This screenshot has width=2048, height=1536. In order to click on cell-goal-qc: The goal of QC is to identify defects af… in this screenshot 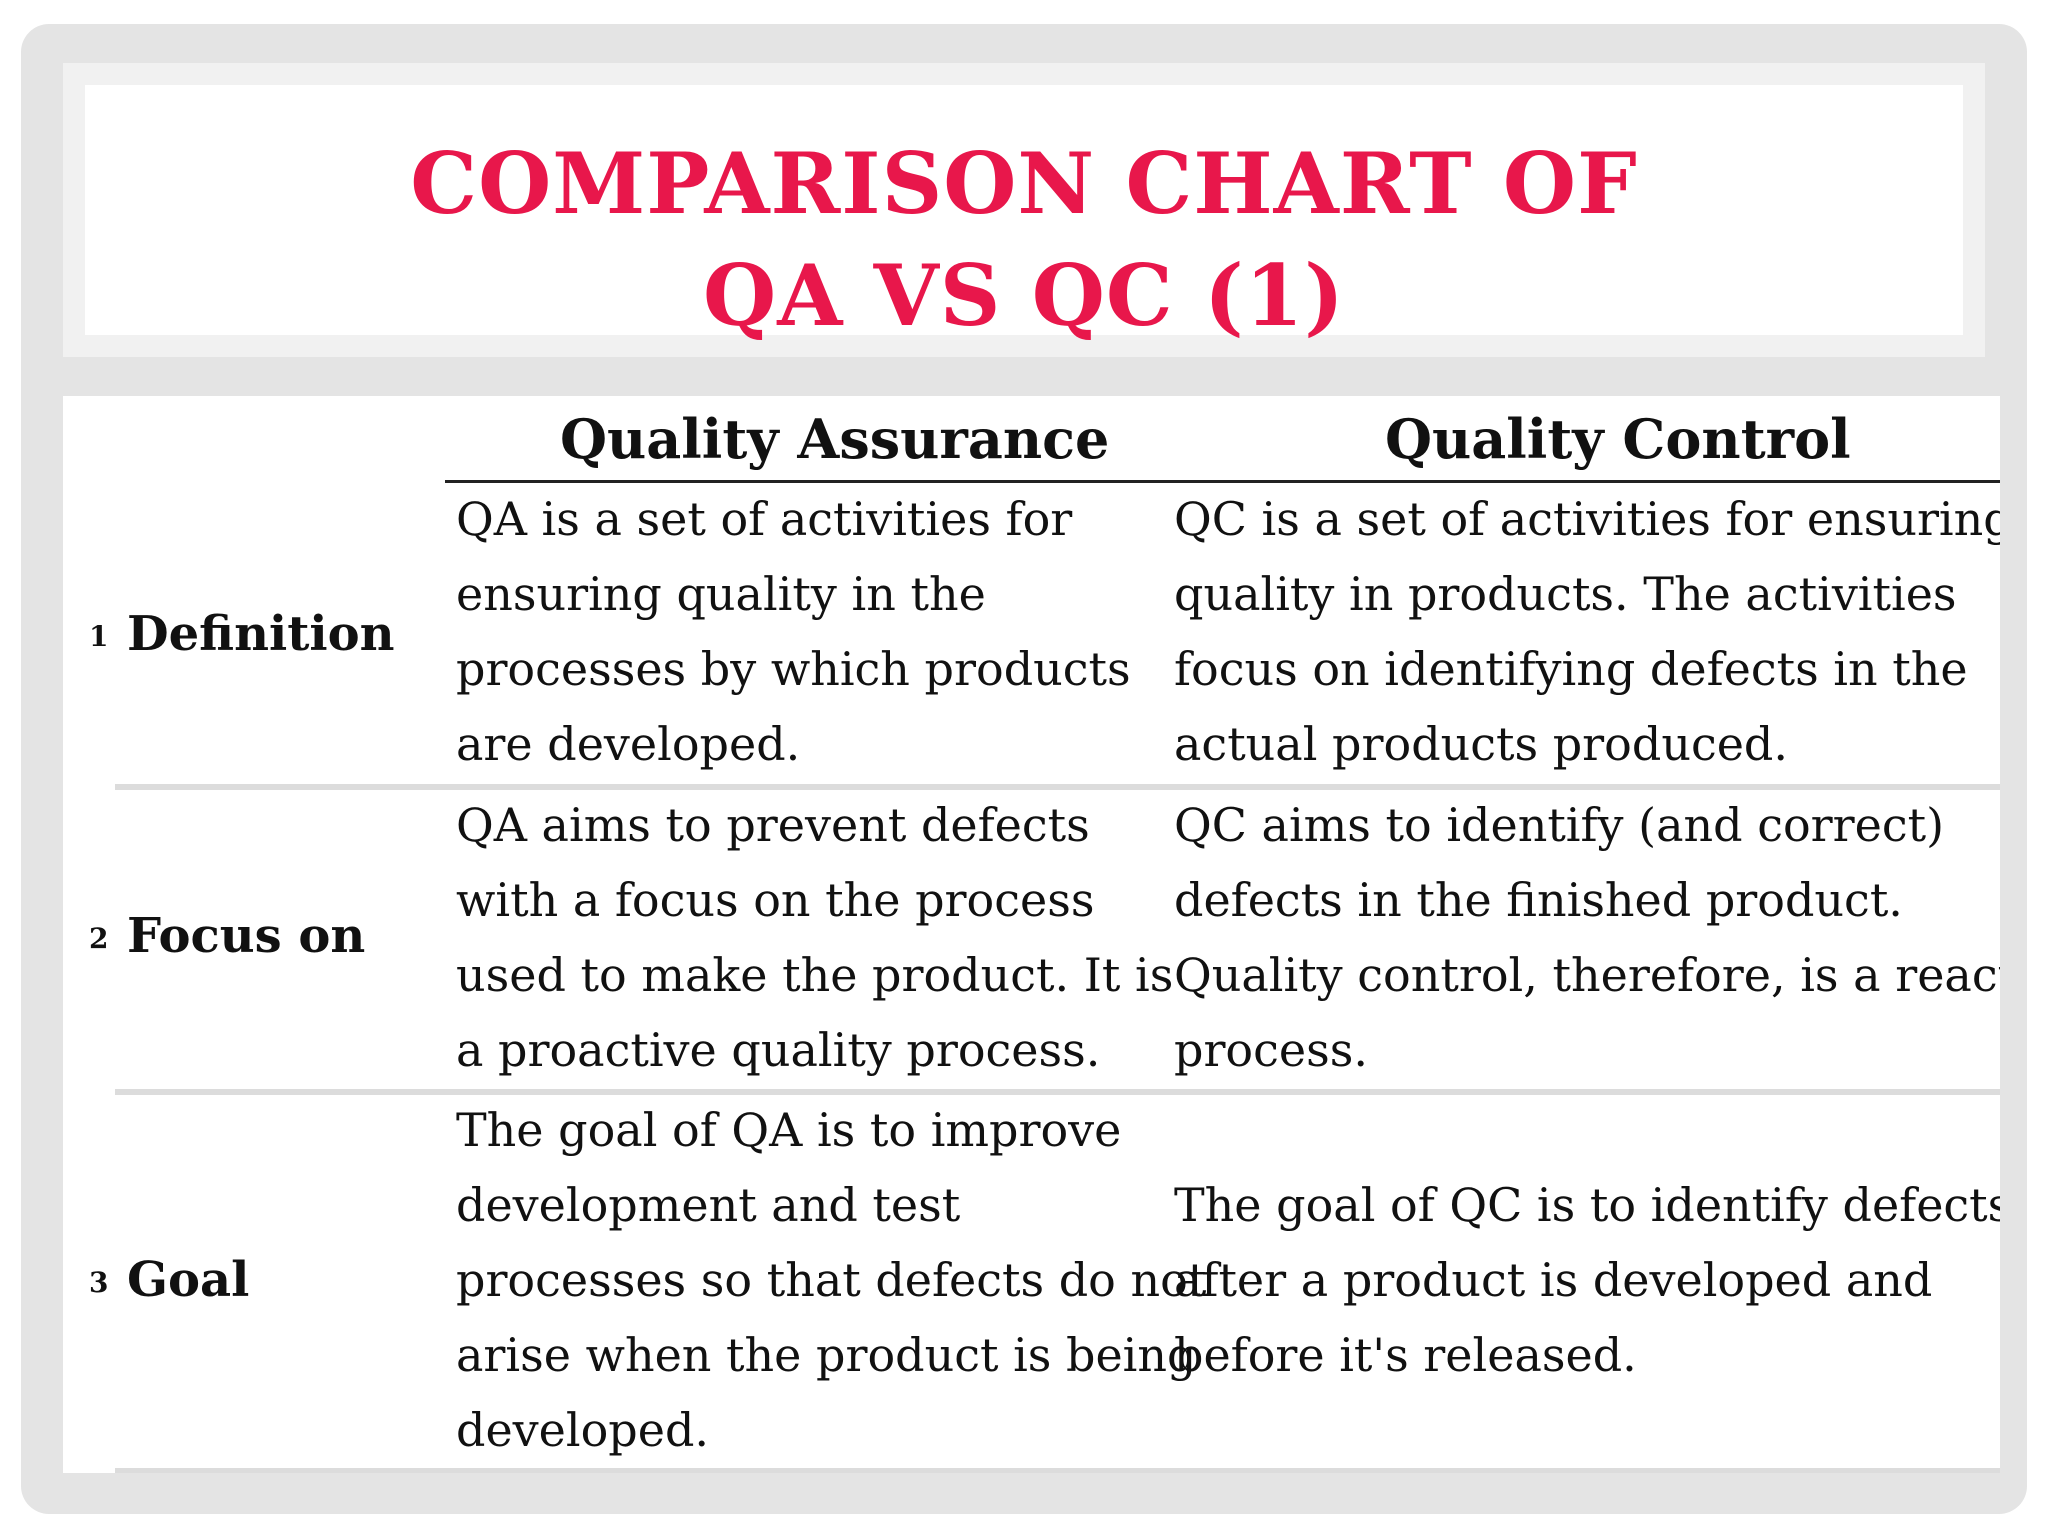, I will do `click(1587, 1280)`.